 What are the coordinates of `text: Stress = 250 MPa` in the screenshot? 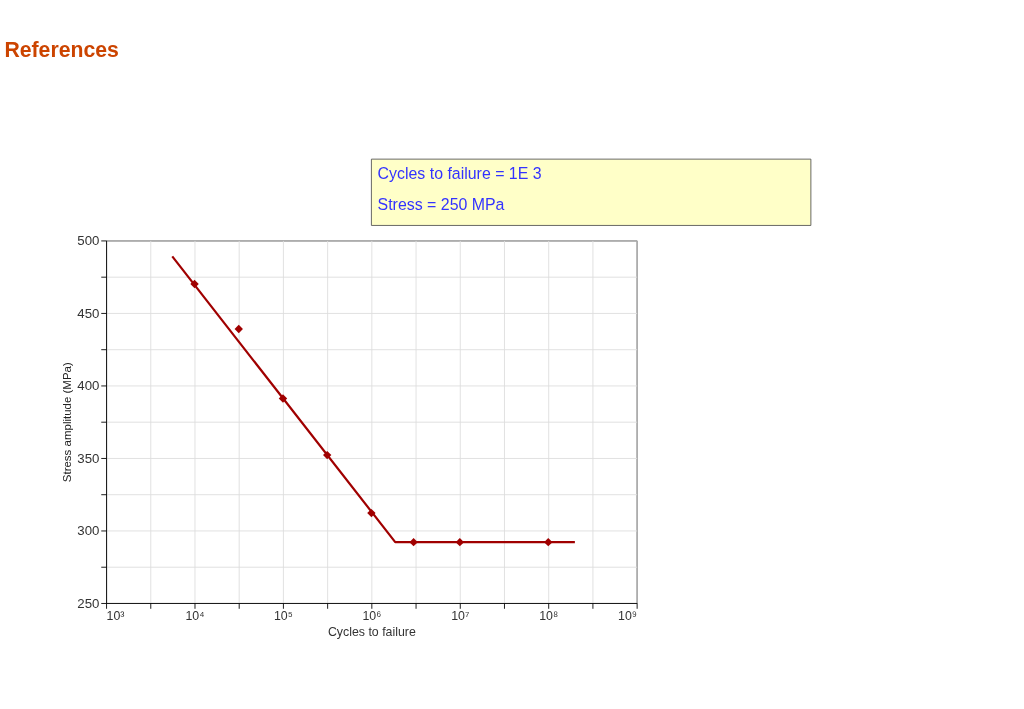 It's located at (441, 204).